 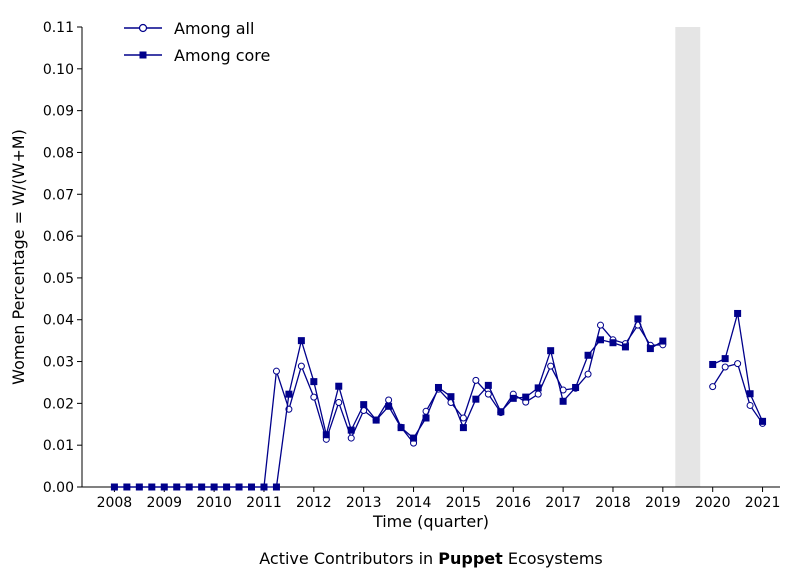 I want to click on legend-label-among-core: Among core, so click(x=222, y=55).